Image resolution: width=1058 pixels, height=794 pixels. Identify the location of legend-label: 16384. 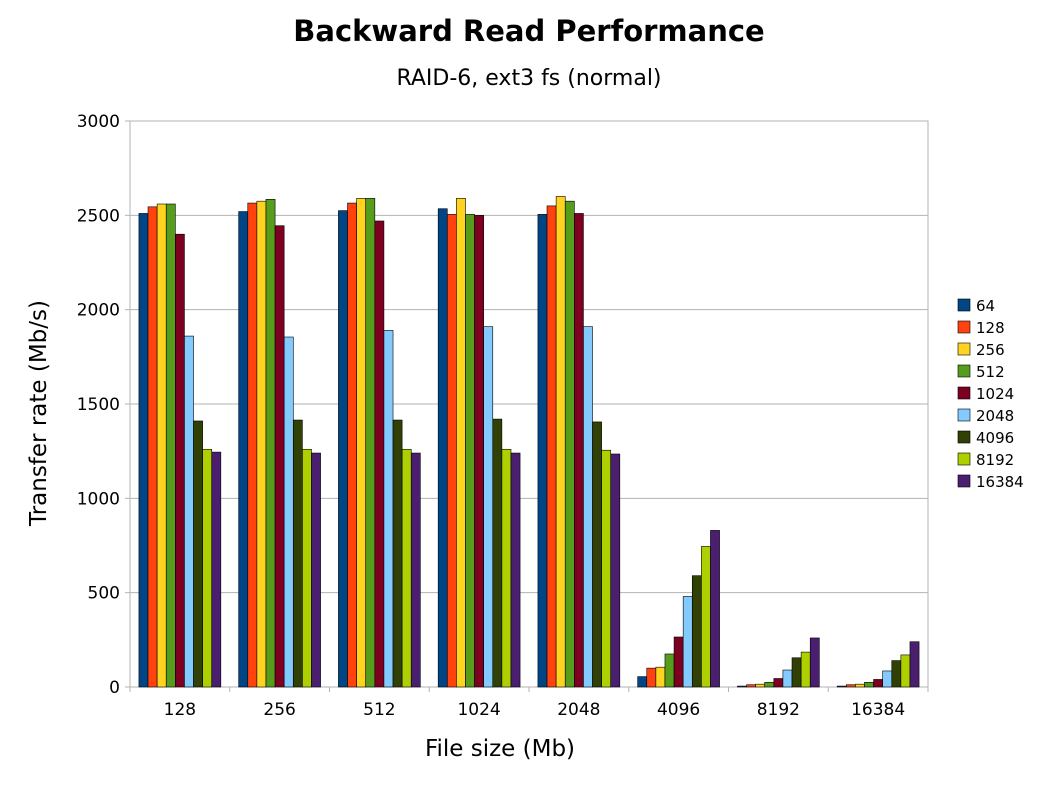
(1000, 482).